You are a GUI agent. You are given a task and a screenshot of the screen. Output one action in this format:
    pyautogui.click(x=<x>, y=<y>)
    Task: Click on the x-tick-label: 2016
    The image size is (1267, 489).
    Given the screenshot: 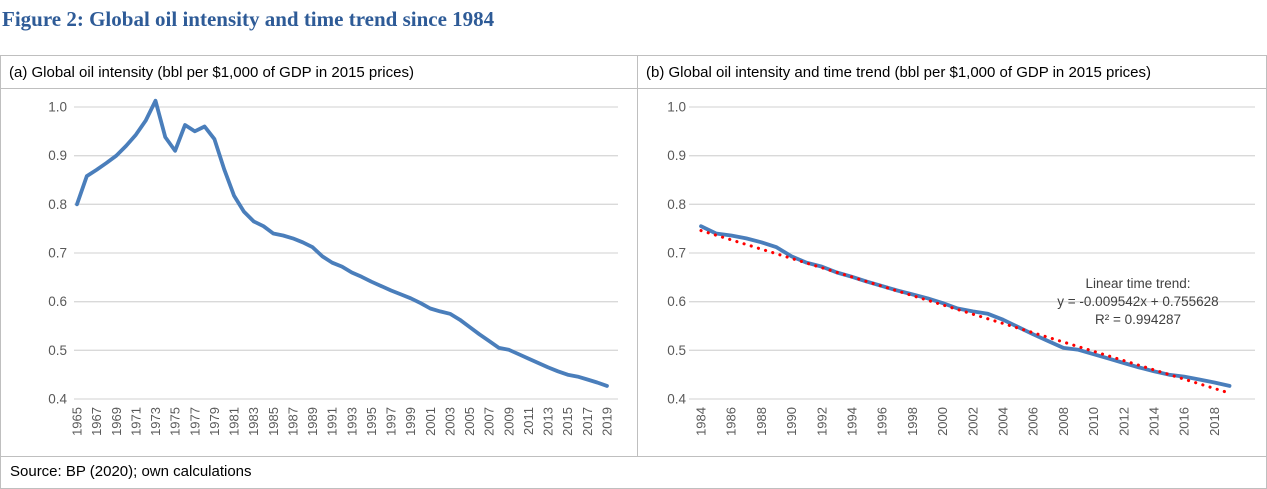 What is the action you would take?
    pyautogui.click(x=1184, y=421)
    